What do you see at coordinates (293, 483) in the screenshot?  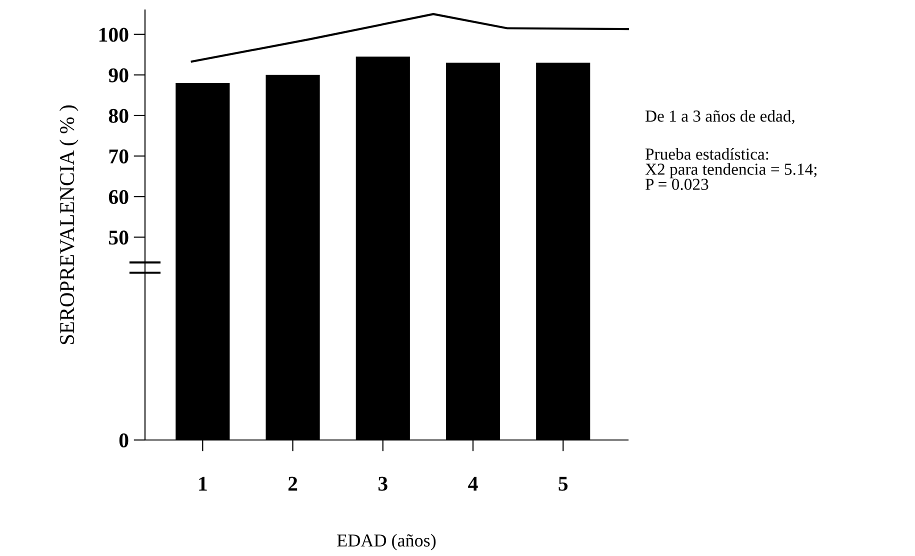 I see `x-tick-label: 2` at bounding box center [293, 483].